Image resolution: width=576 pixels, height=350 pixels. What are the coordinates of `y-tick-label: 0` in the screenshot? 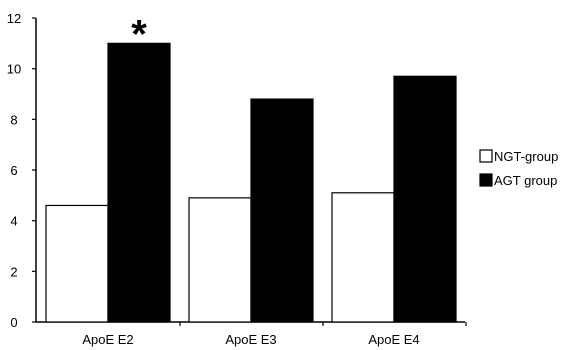 It's located at (13, 322).